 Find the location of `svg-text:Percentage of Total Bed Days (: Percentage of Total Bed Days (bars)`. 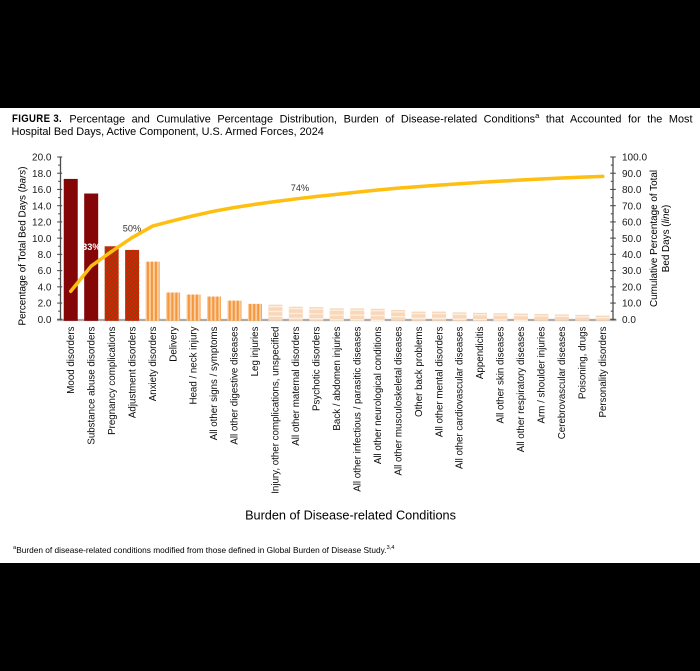

svg-text:Percentage of Total Bed Days (: Percentage of Total Bed Days (bars) is located at coordinates (23, 245).